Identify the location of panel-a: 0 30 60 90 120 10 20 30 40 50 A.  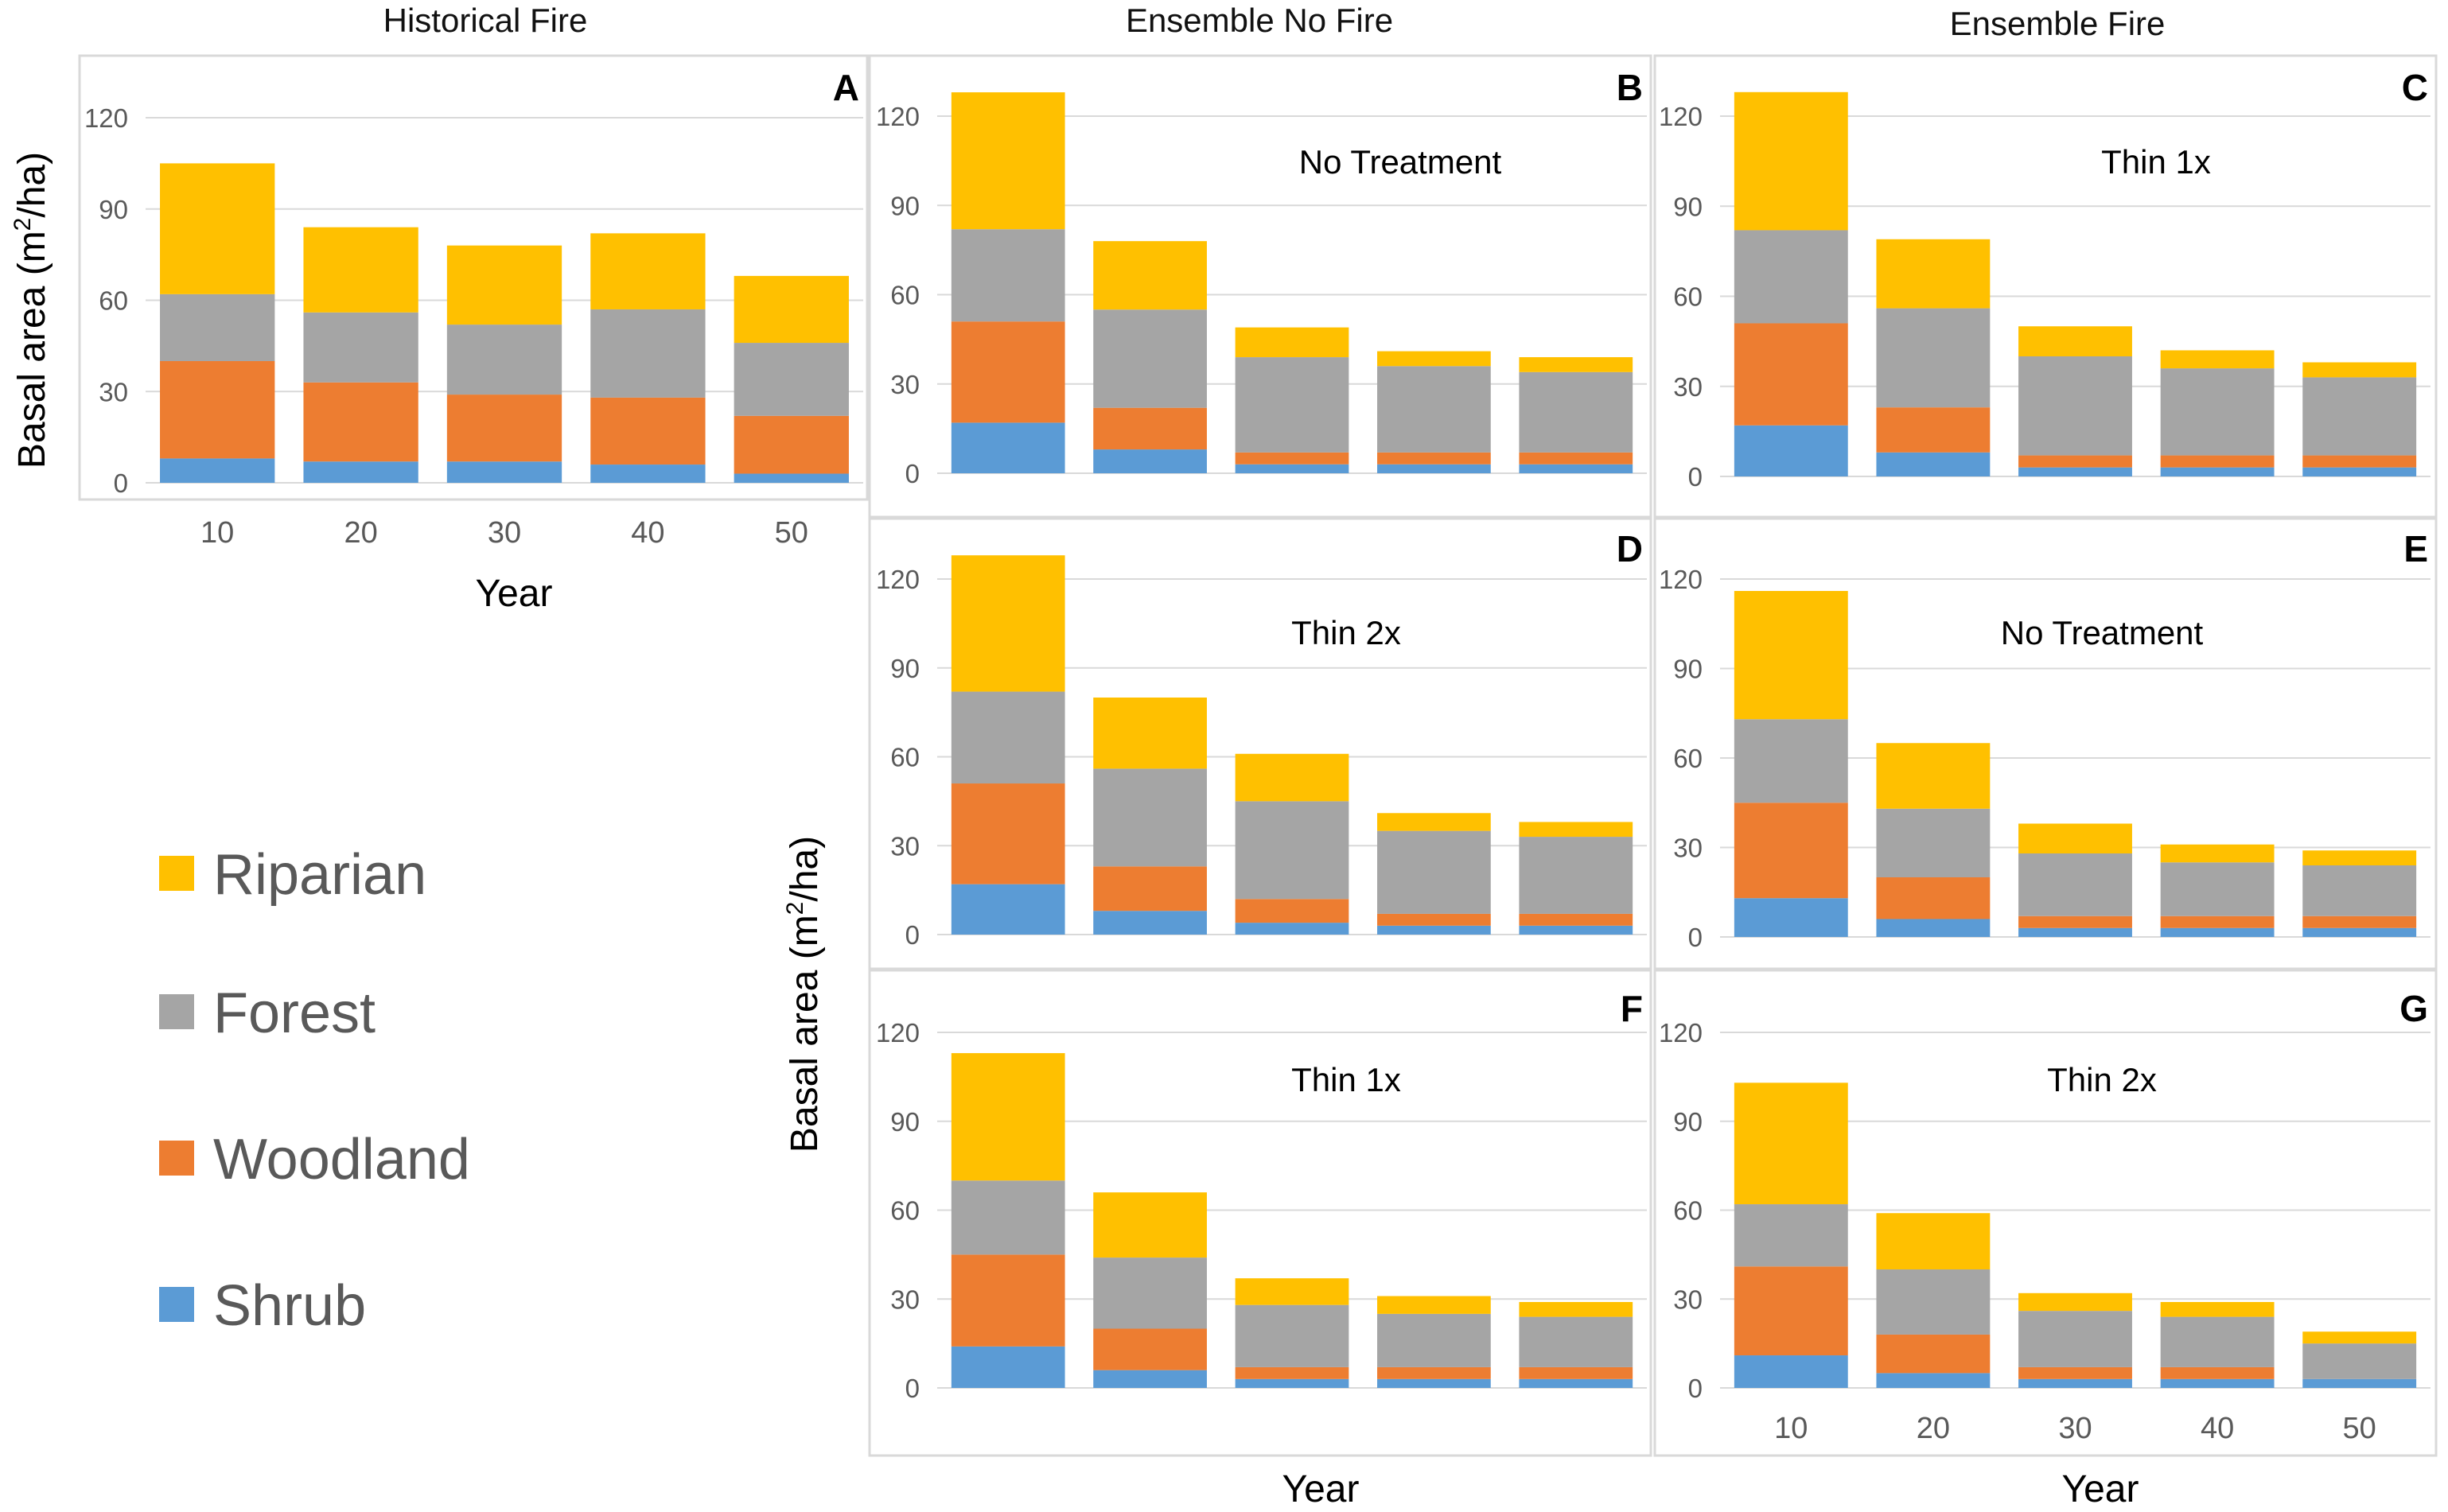
(473, 302).